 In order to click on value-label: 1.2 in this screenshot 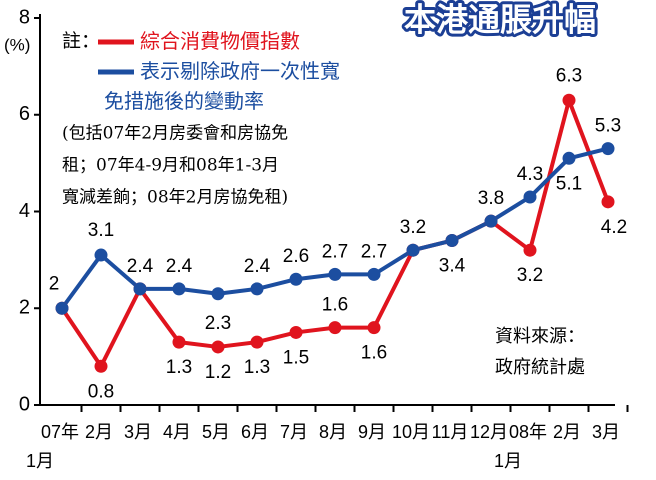, I will do `click(218, 372)`.